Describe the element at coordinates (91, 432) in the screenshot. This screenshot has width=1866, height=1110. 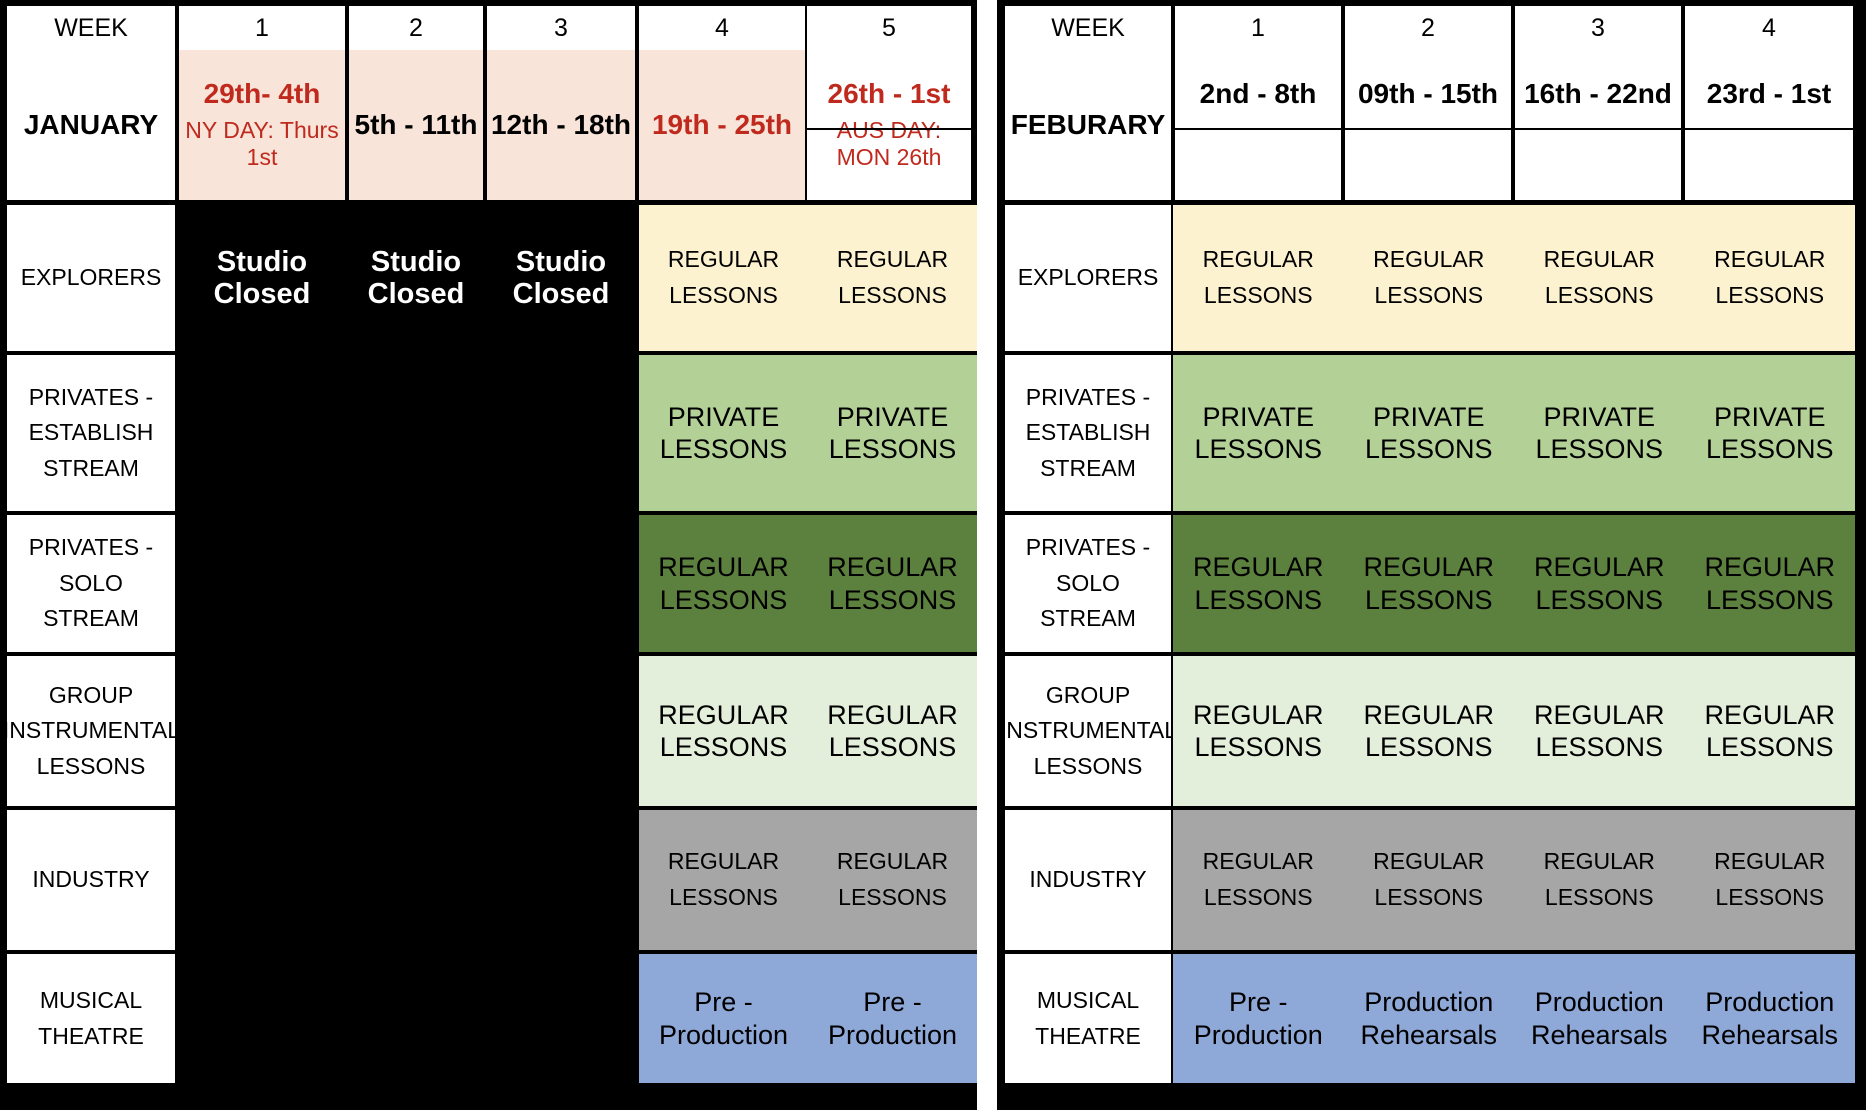
I see `category-label: PRIVATES - ESTABLISH STREAM` at that location.